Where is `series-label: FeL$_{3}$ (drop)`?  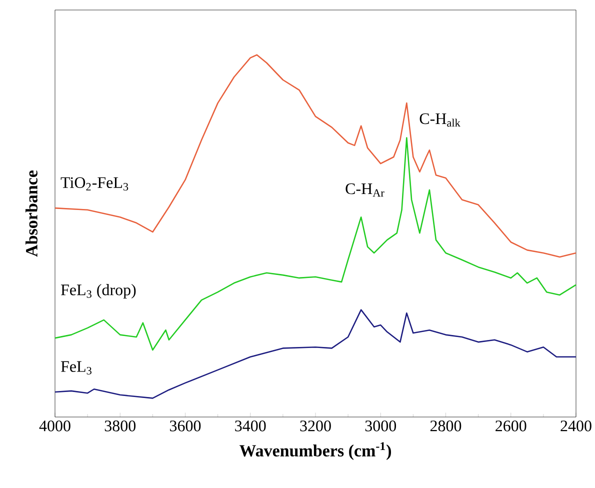 series-label: FeL$_{3}$ (drop) is located at coordinates (98, 291).